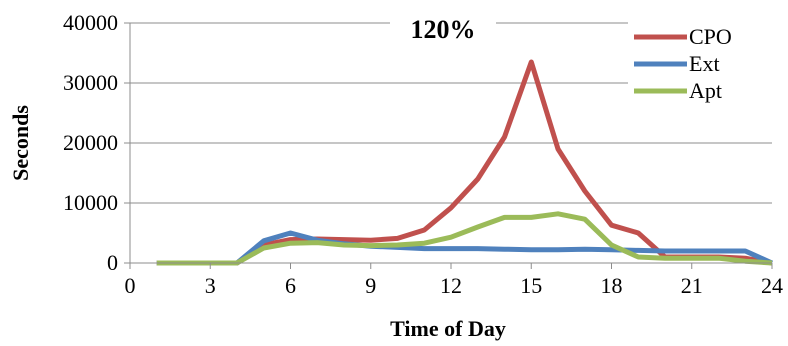  Describe the element at coordinates (20, 143) in the screenshot. I see `y-axis-title: Seconds` at that location.